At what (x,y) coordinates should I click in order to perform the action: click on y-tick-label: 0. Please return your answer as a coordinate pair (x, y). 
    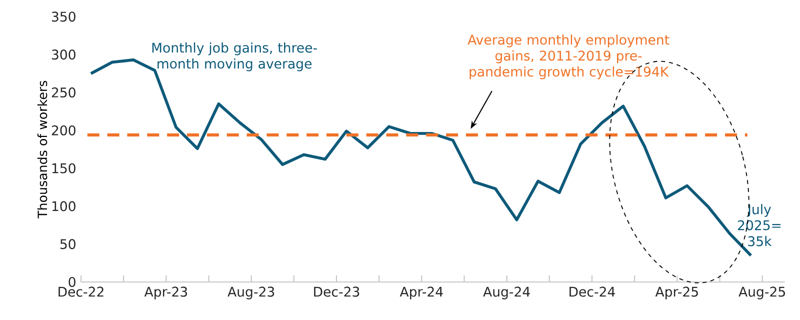
    Looking at the image, I should click on (72, 282).